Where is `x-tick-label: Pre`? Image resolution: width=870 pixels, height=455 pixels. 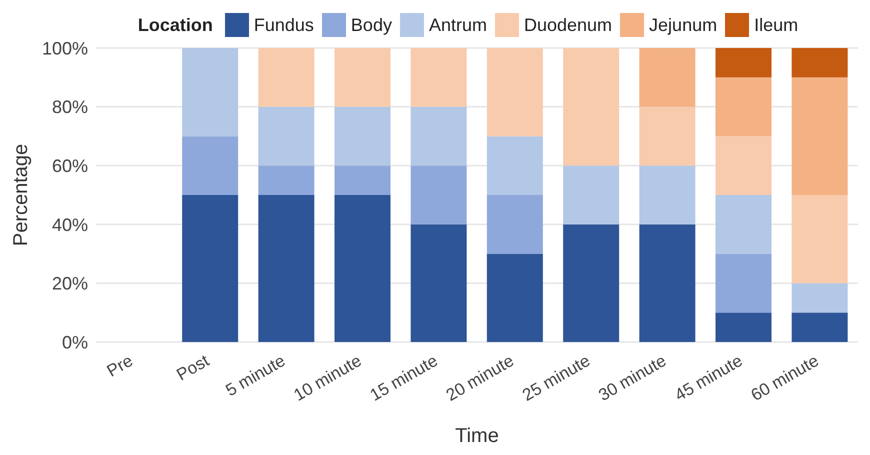
x-tick-label: Pre is located at coordinates (120, 366).